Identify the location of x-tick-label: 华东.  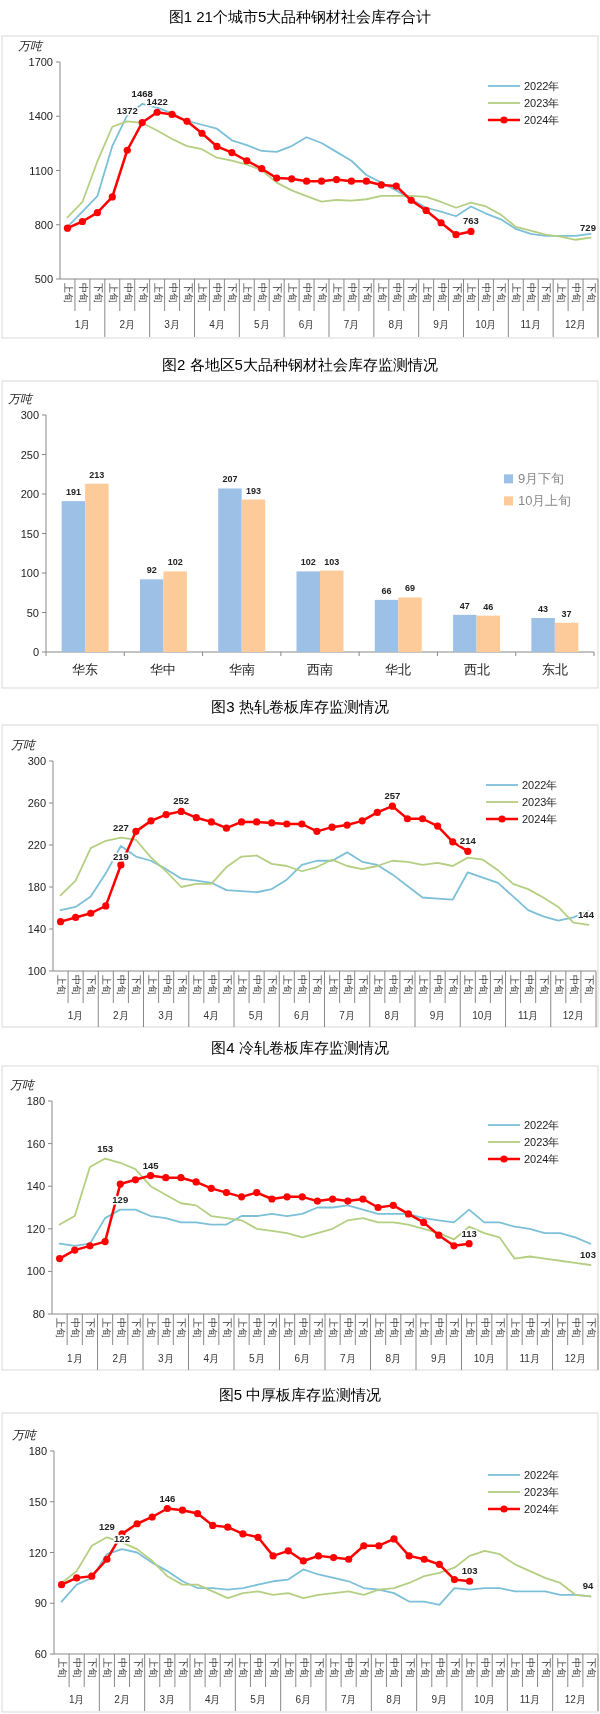
(85, 669).